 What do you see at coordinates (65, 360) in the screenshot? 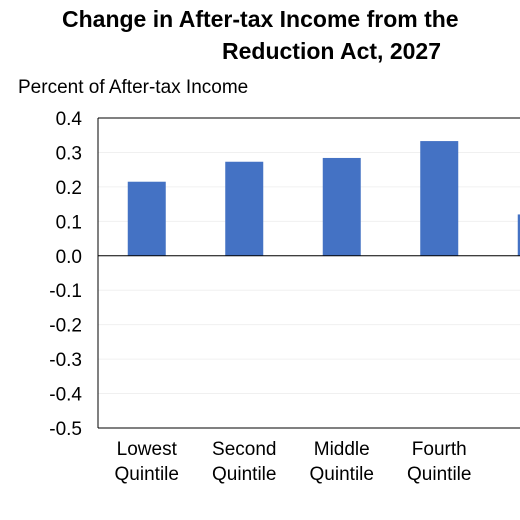
I see `y-tick-label-7: -0.3` at bounding box center [65, 360].